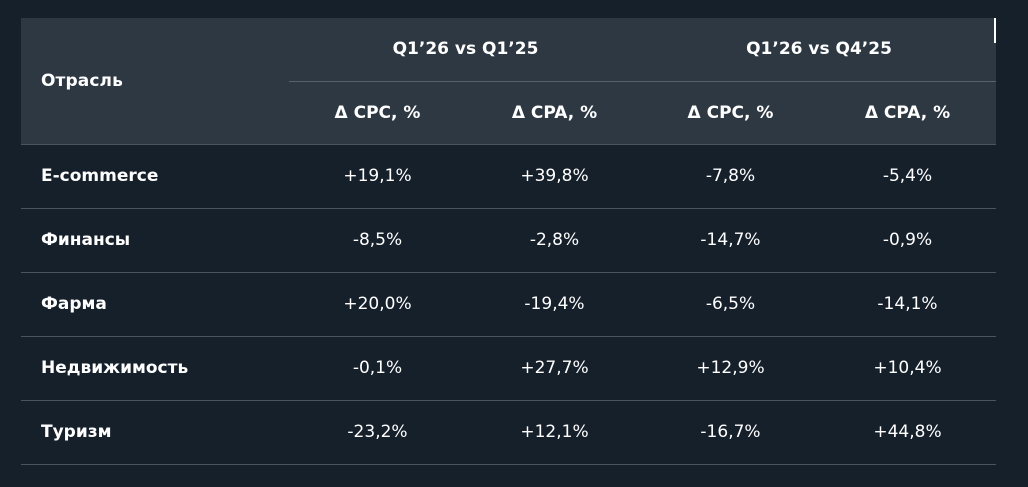 This screenshot has height=487, width=1028. Describe the element at coordinates (508, 176) in the screenshot. I see `table-row: E-commerce +19,1% +39,8% -7,8% -5,4%` at that location.